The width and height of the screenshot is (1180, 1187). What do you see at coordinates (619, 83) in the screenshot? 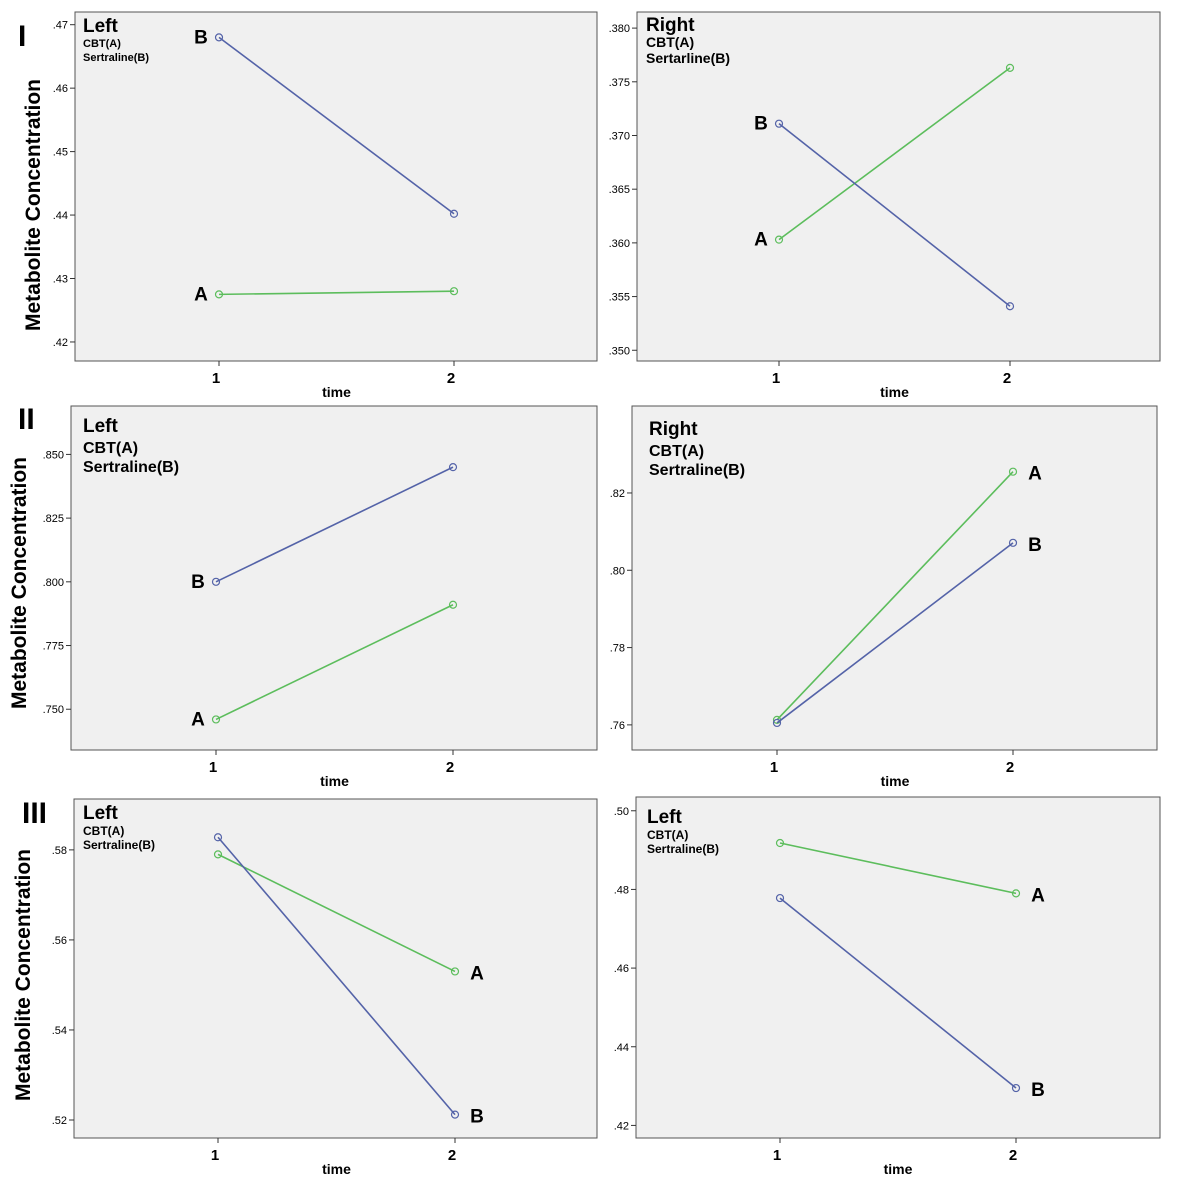
I see `y-tick-label: .375` at bounding box center [619, 83].